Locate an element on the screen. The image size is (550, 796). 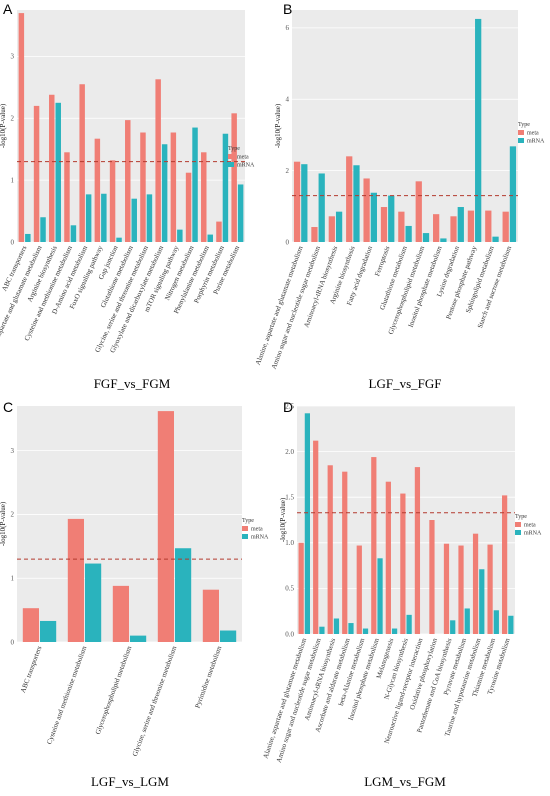
y-tick-label: 0.0 is located at coordinates (289, 634).